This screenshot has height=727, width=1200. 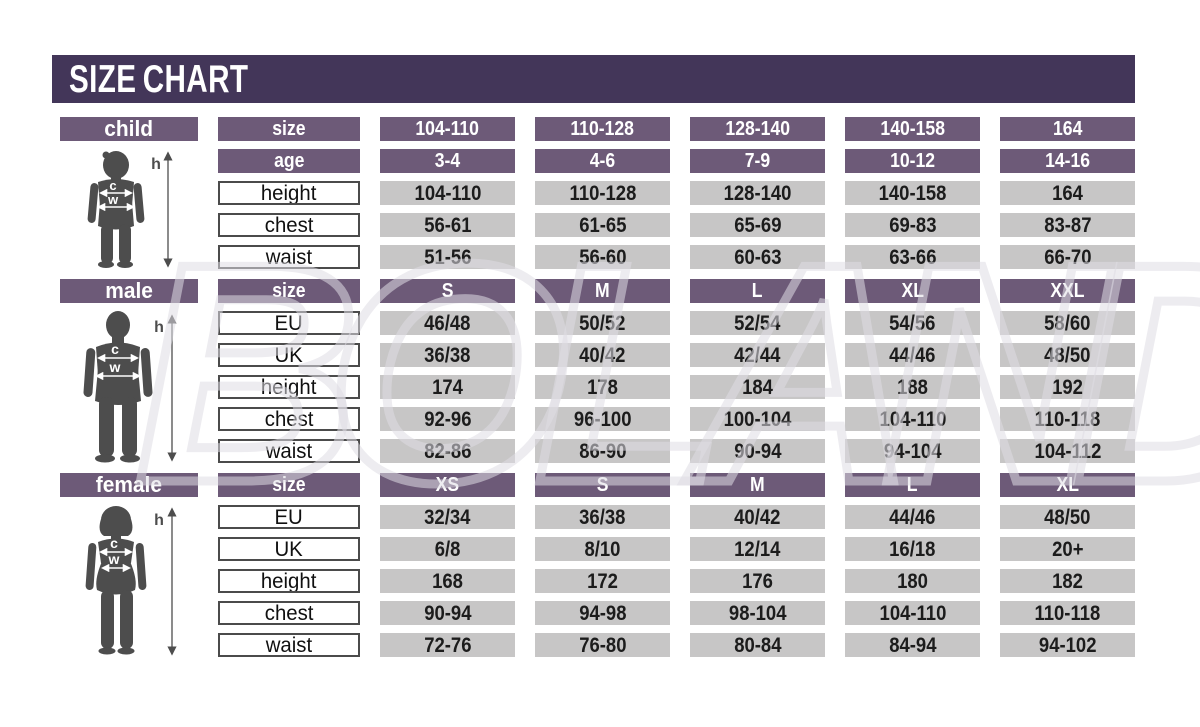 I want to click on cell-text: 14-16, so click(x=1067, y=161).